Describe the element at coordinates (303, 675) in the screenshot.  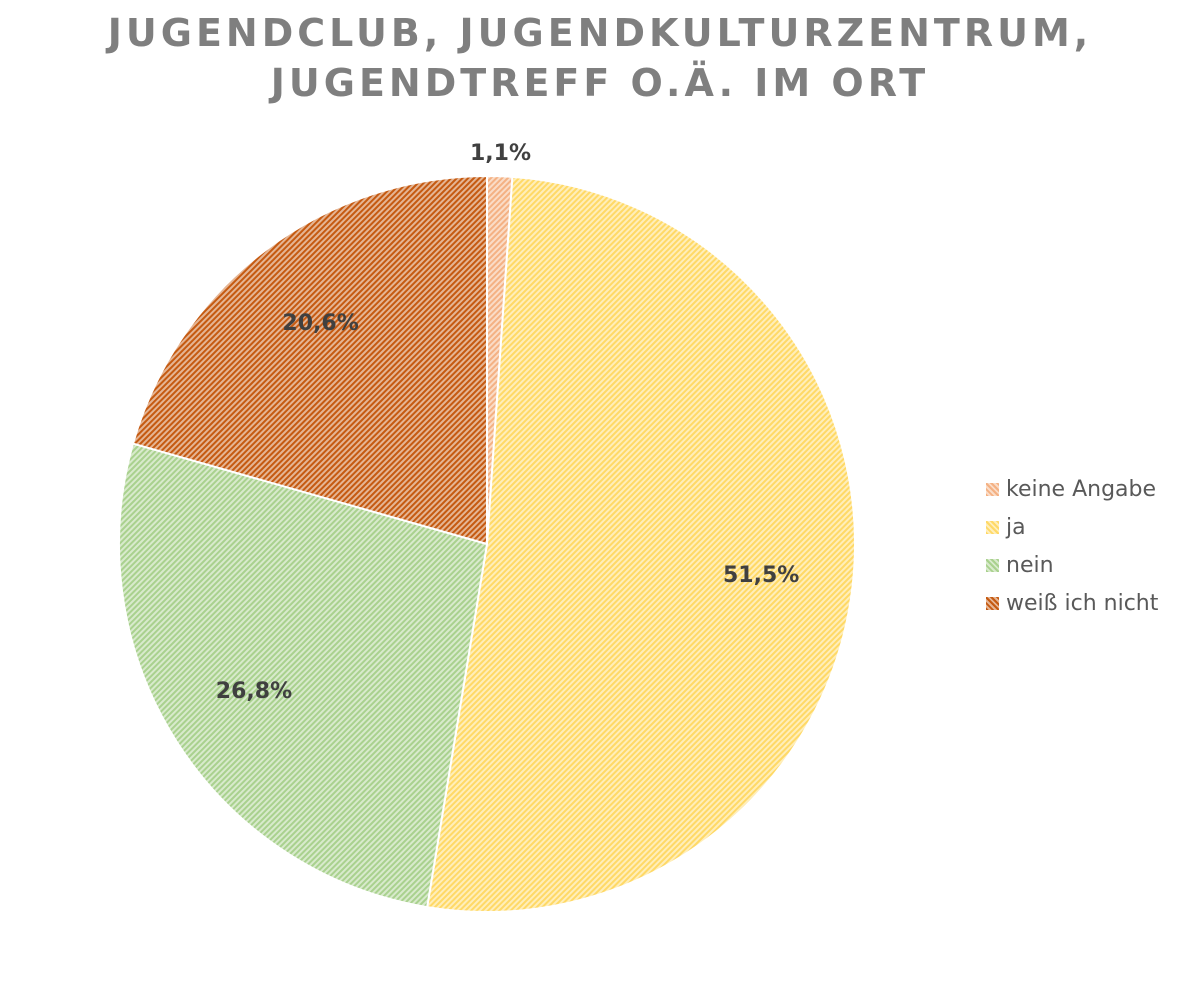
I see `pie-slice-nein` at that location.